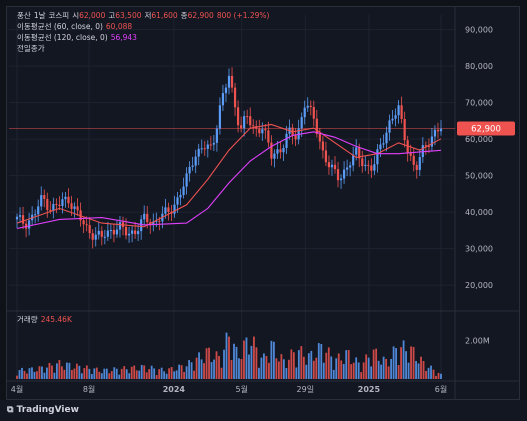  What do you see at coordinates (479, 285) in the screenshot?
I see `y-tick-label: 20,000` at bounding box center [479, 285].